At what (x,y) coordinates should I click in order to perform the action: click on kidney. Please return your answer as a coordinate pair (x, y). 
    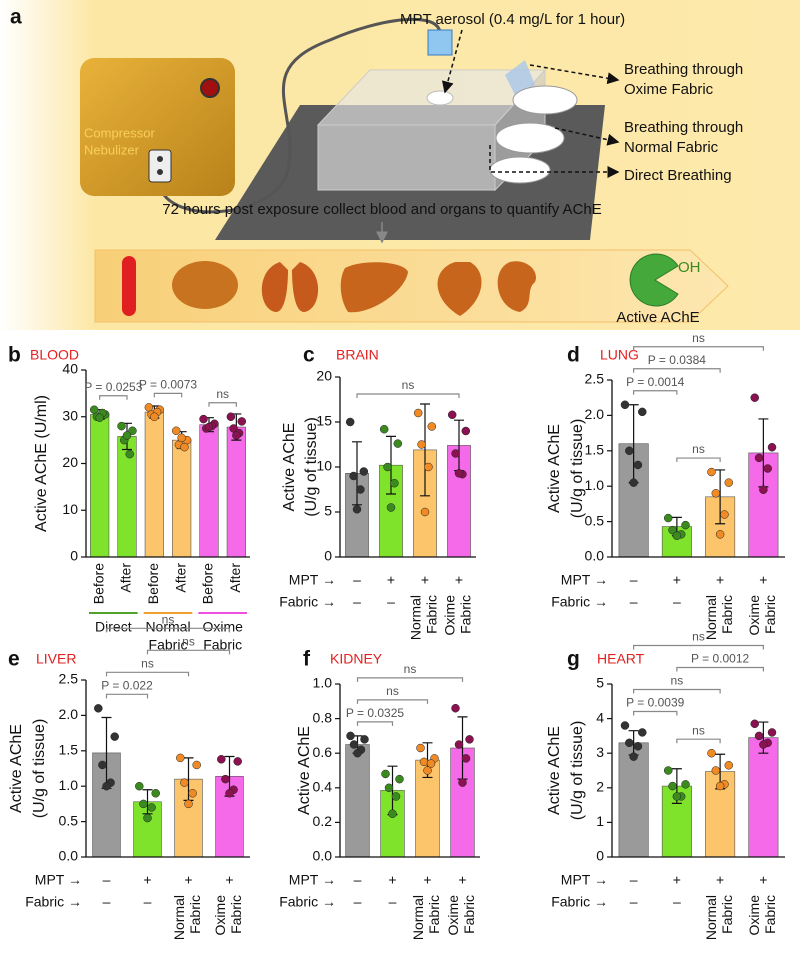
    Looking at the image, I should click on (516, 286).